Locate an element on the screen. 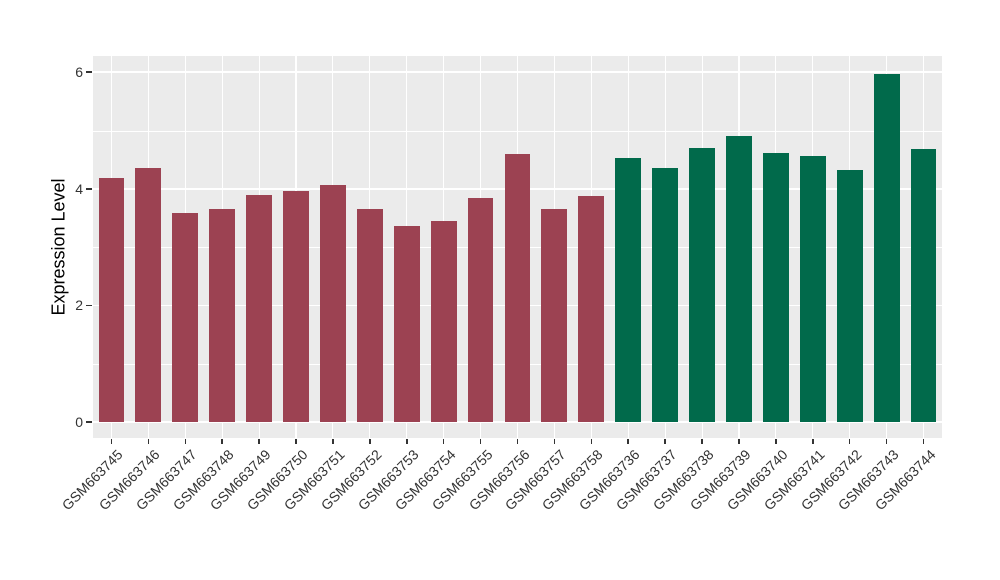  bar-GSM663739 is located at coordinates (739, 279).